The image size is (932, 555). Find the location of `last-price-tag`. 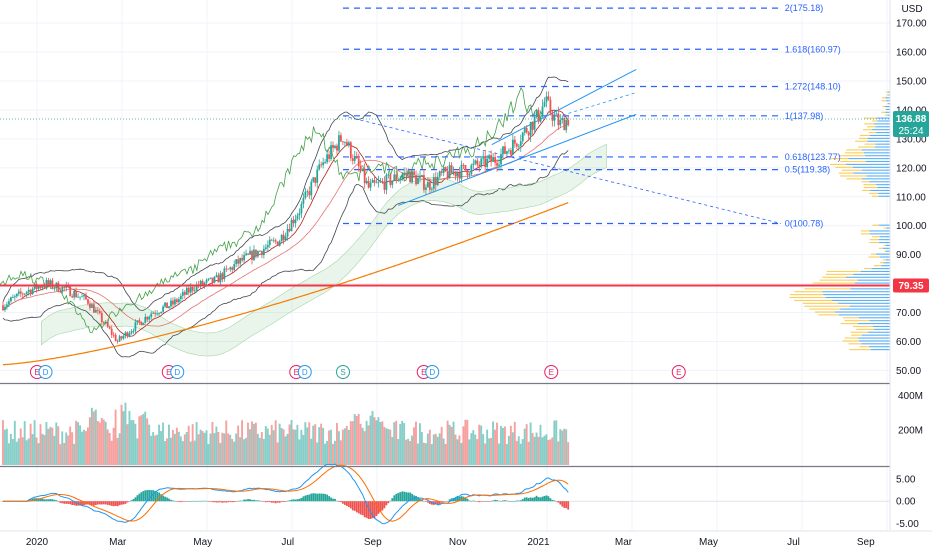

last-price-tag is located at coordinates (911, 123).